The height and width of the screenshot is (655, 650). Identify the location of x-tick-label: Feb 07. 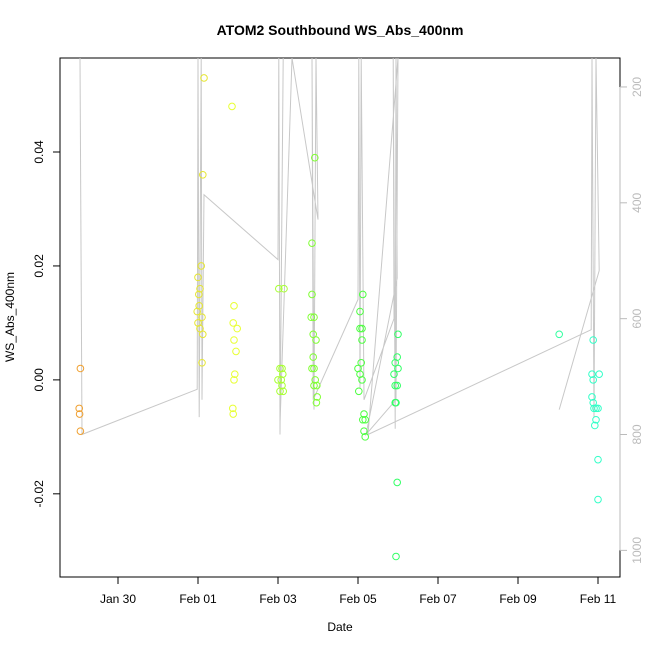
(438, 599).